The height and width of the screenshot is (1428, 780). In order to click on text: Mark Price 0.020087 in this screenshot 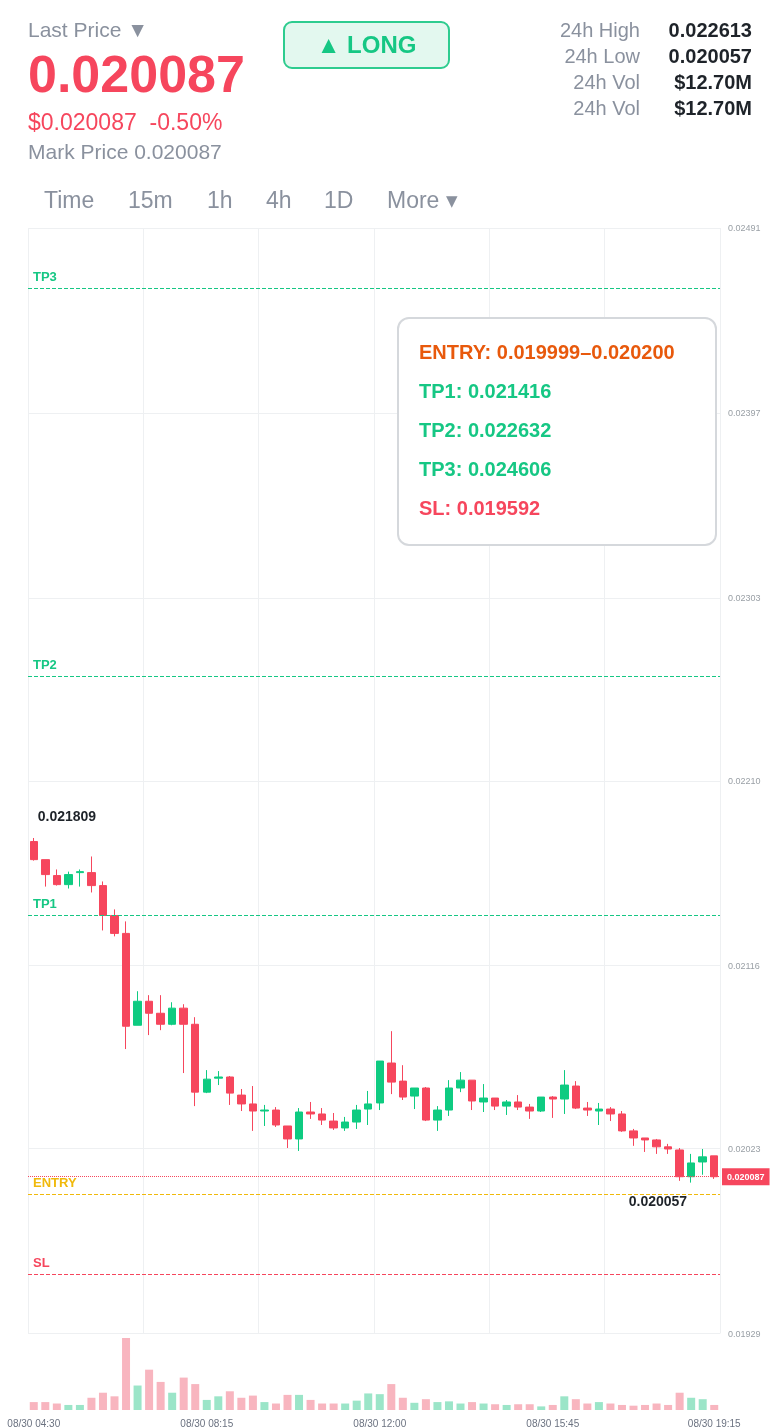, I will do `click(125, 152)`.